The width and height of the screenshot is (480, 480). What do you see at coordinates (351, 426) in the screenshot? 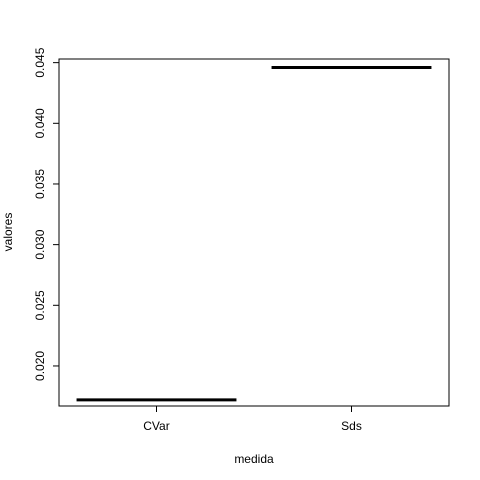
I see `x-tick-label: Sds` at bounding box center [351, 426].